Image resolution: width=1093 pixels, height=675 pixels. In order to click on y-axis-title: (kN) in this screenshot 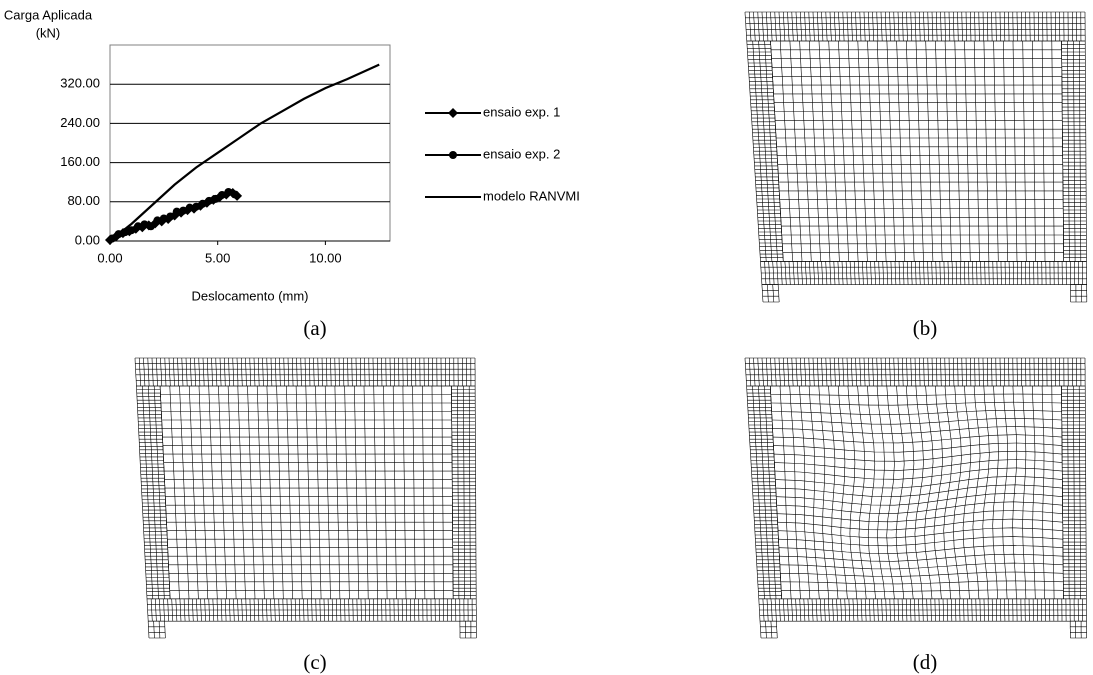, I will do `click(48, 32)`.